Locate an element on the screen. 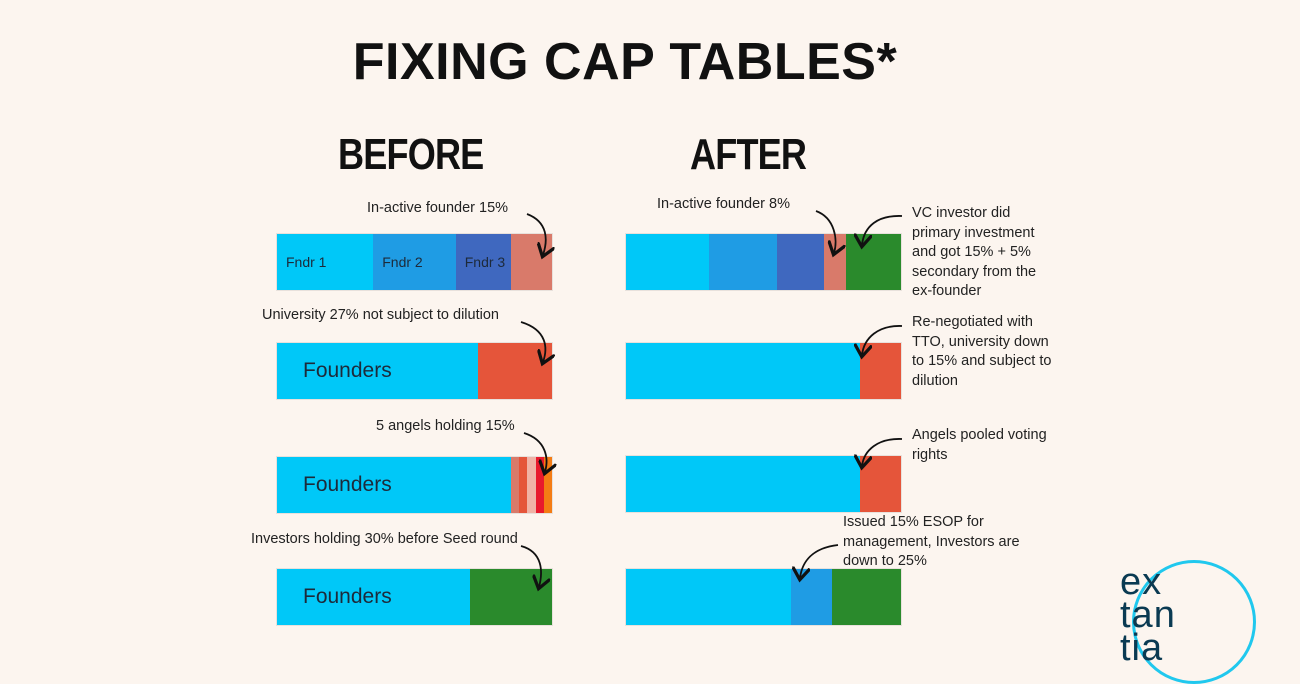 This screenshot has width=1300, height=684. segment-before-1-2: Fndr 2 is located at coordinates (414, 262).